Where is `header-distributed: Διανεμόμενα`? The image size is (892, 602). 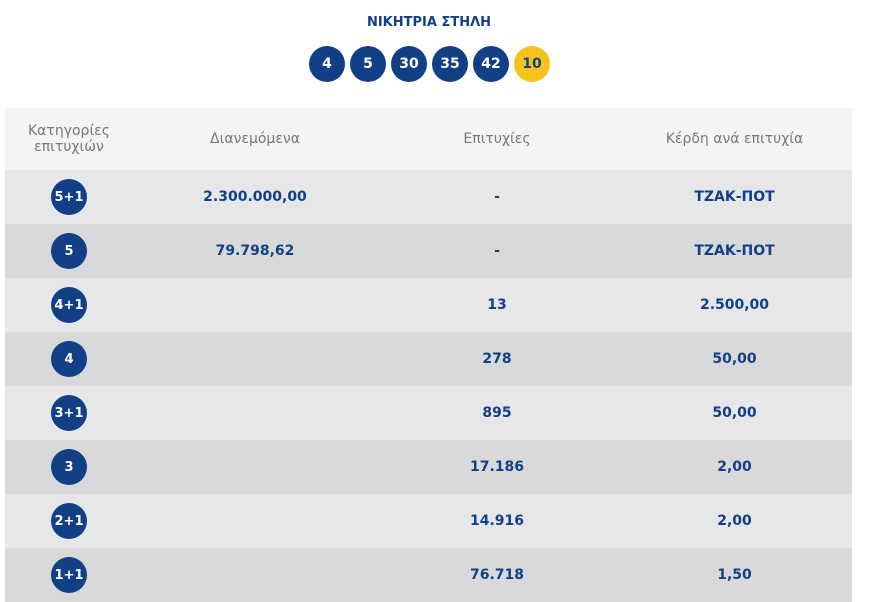 header-distributed: Διανεμόμενα is located at coordinates (255, 139).